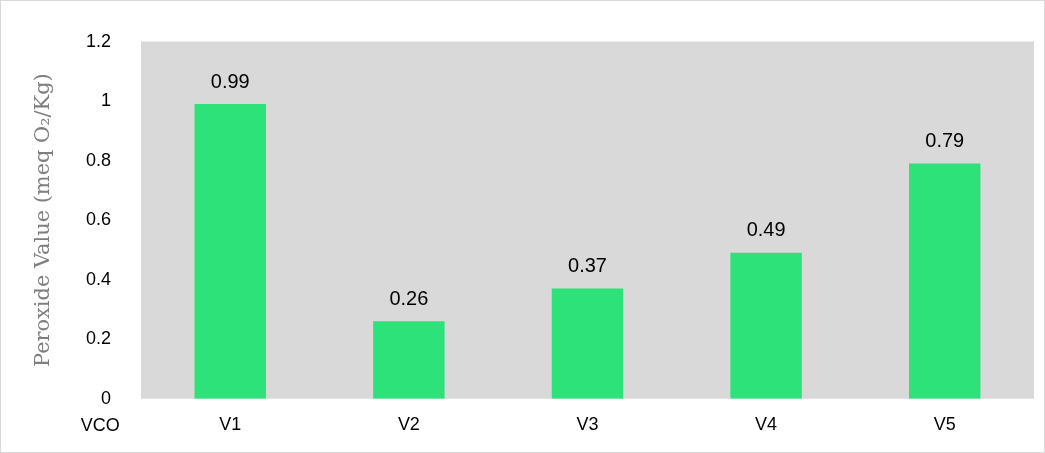  Describe the element at coordinates (99, 40) in the screenshot. I see `y-tick-label: 1.2` at that location.